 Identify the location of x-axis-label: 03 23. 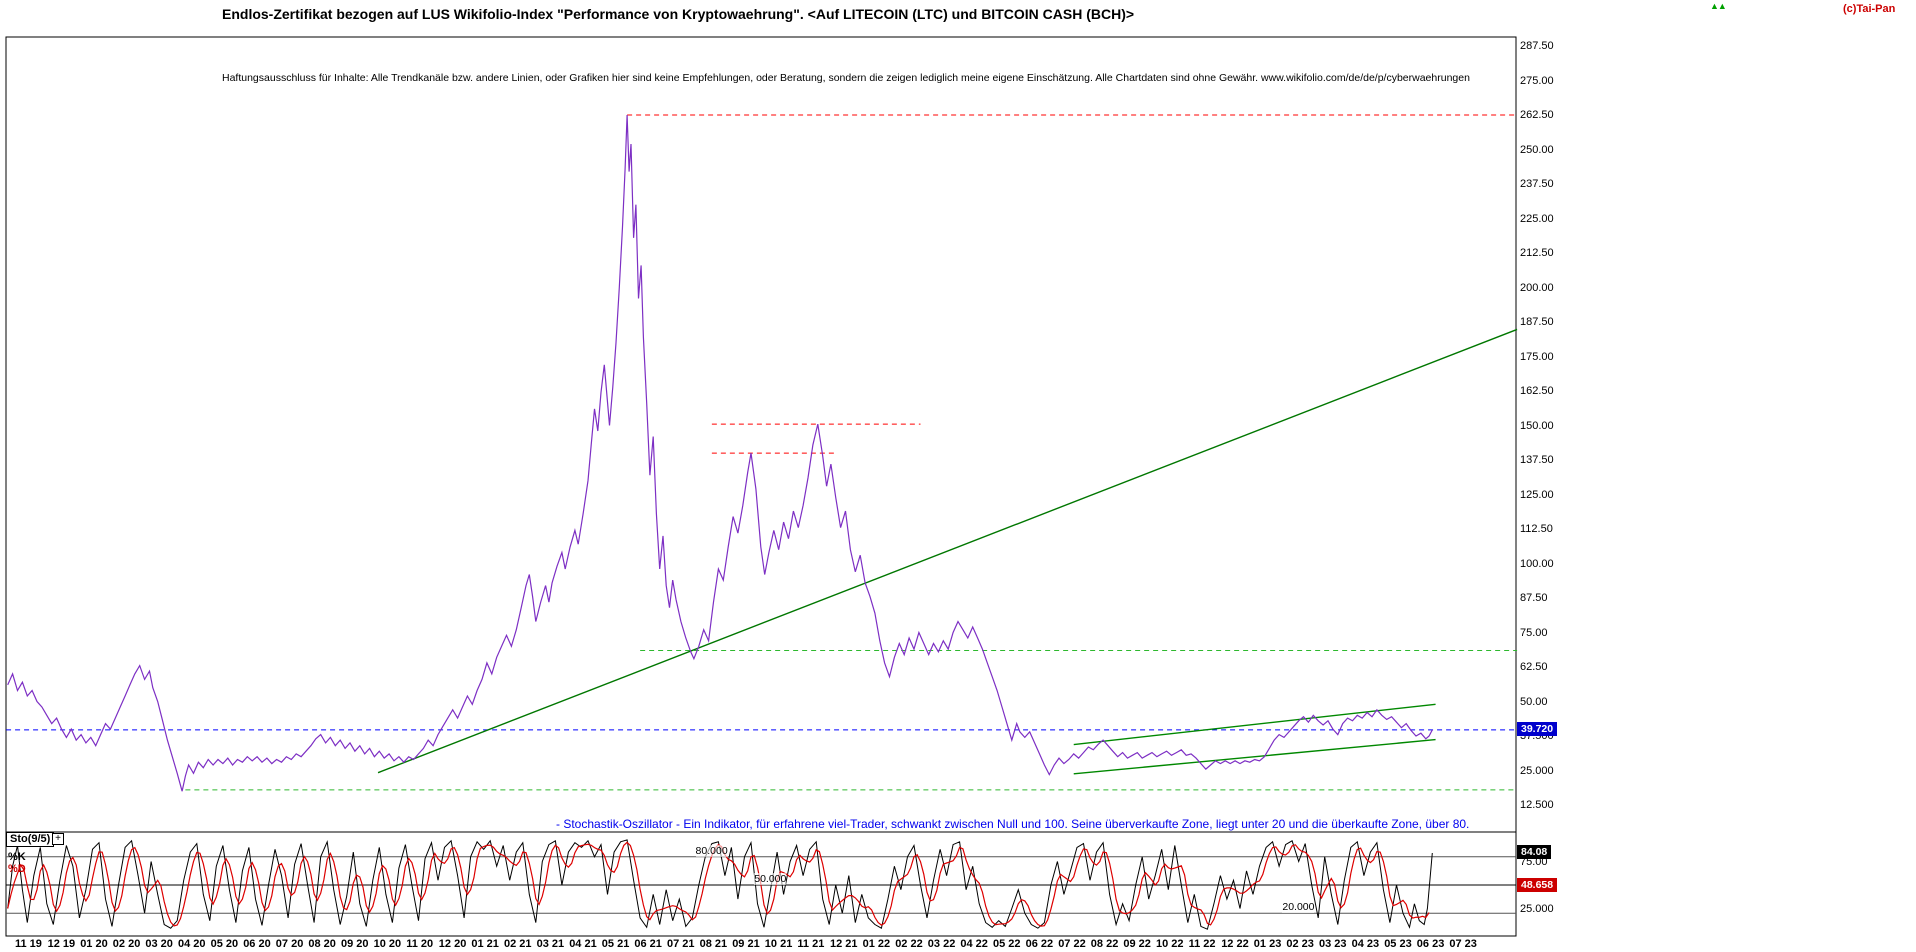
(1333, 944).